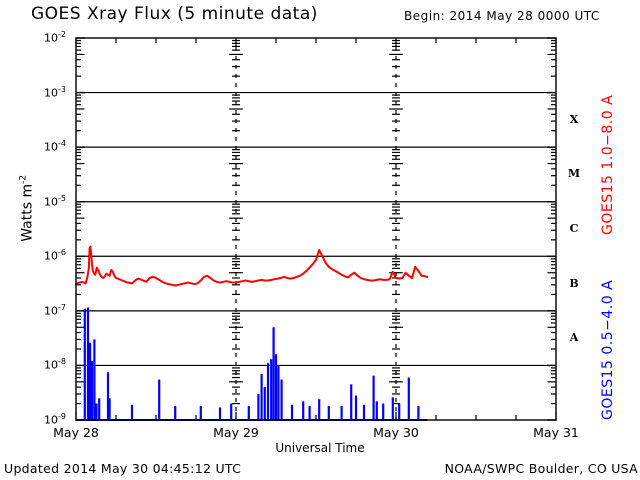  What do you see at coordinates (55, 310) in the screenshot?
I see `y-tick-label: 10⁻⁷` at bounding box center [55, 310].